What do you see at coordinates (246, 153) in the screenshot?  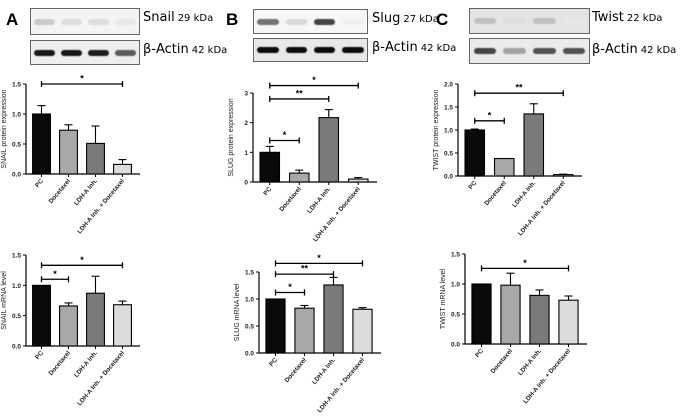 I see `y-tick-label: 1` at bounding box center [246, 153].